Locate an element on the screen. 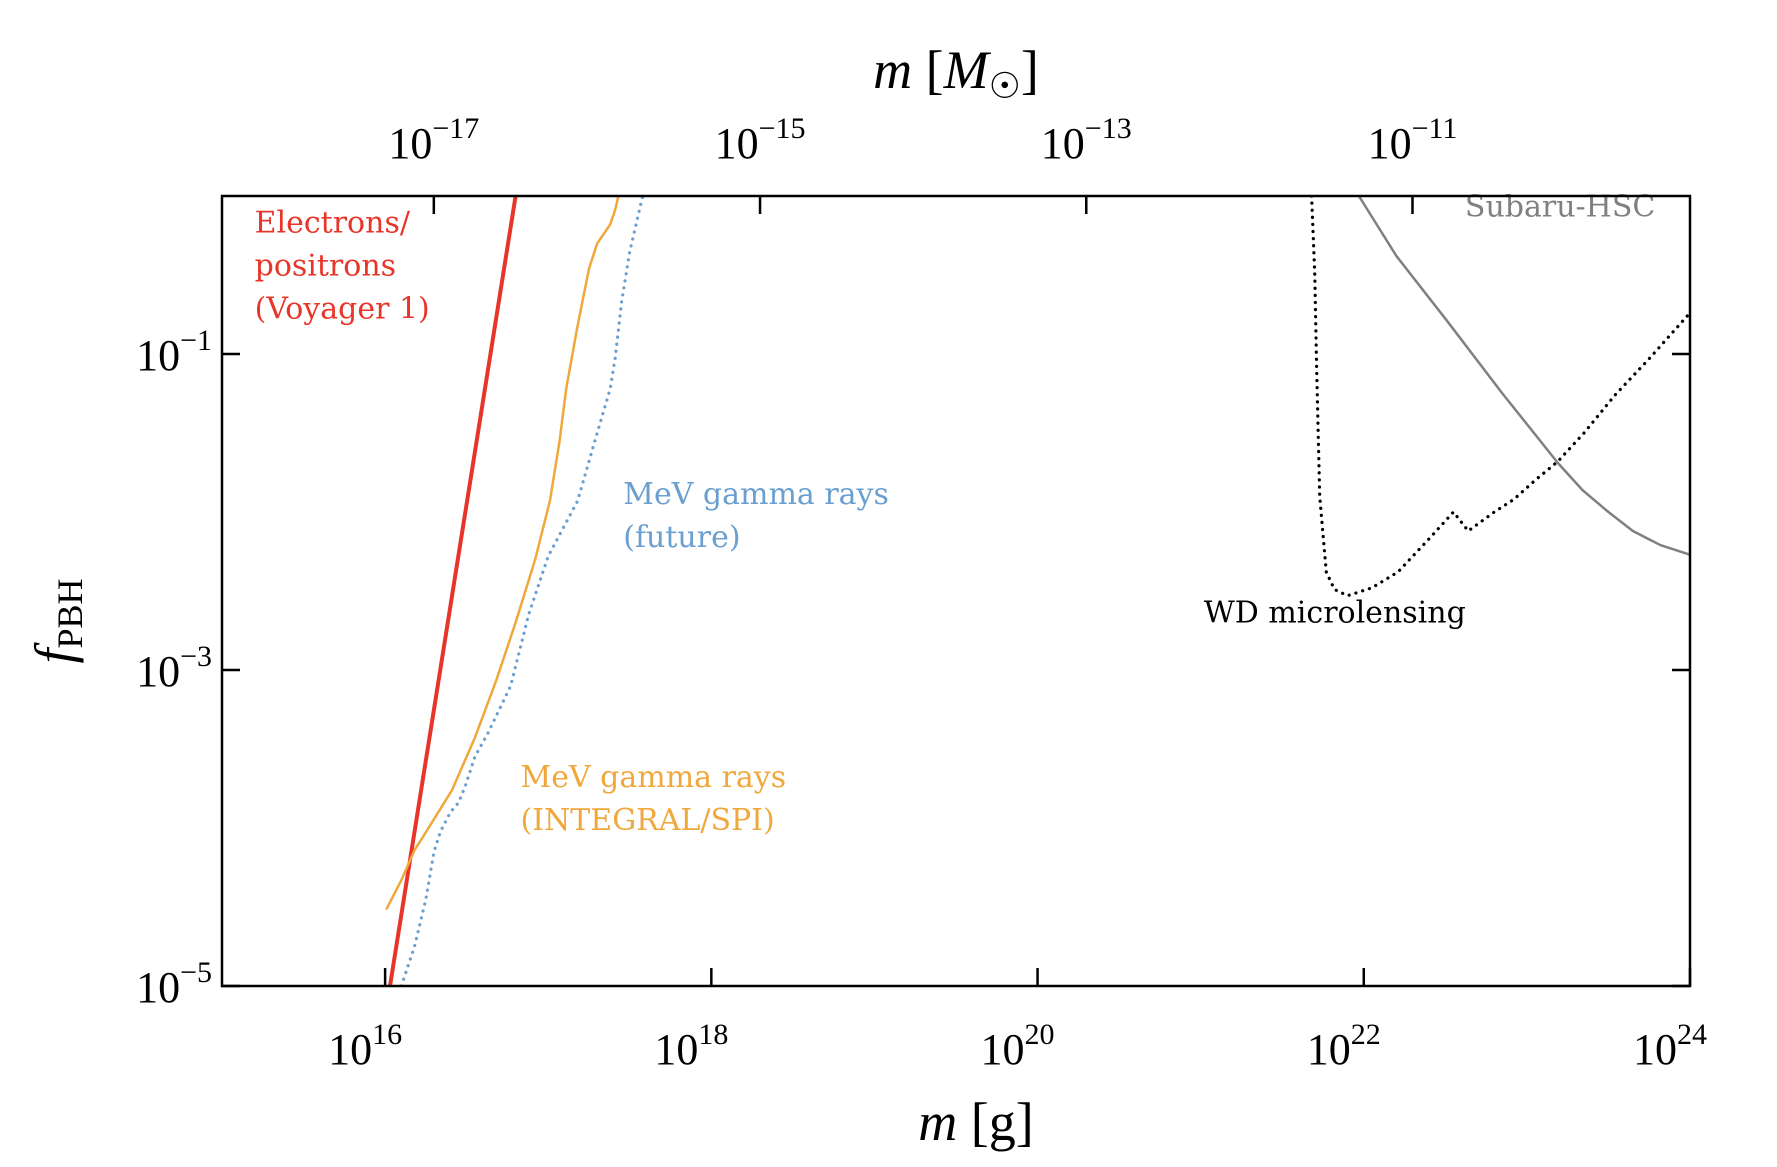  x-top-axis-label-sun: ☉ is located at coordinates (1005, 86).